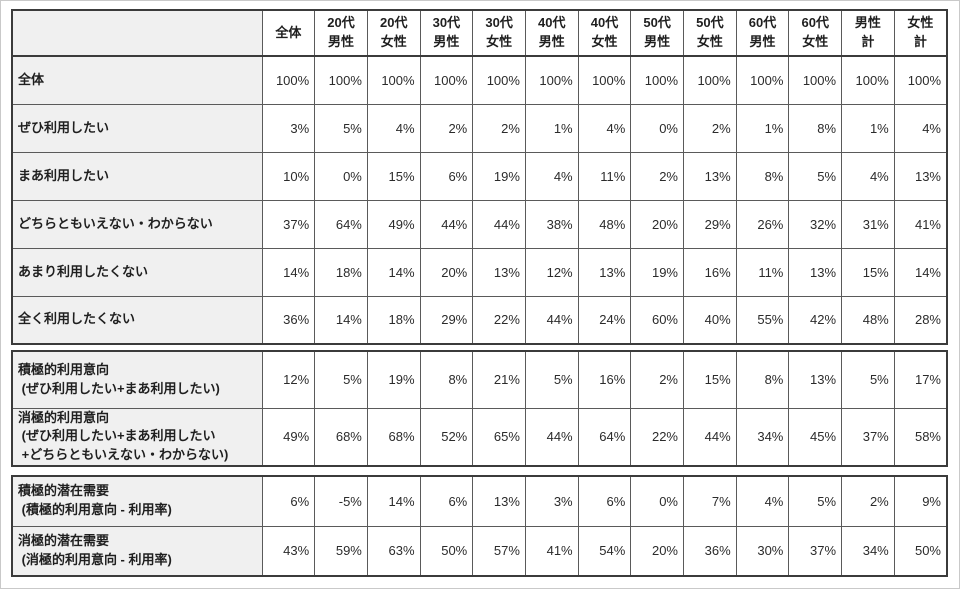  What do you see at coordinates (123, 455) in the screenshot?
I see `row-label-line: +どちらともいえない・わからない)` at bounding box center [123, 455].